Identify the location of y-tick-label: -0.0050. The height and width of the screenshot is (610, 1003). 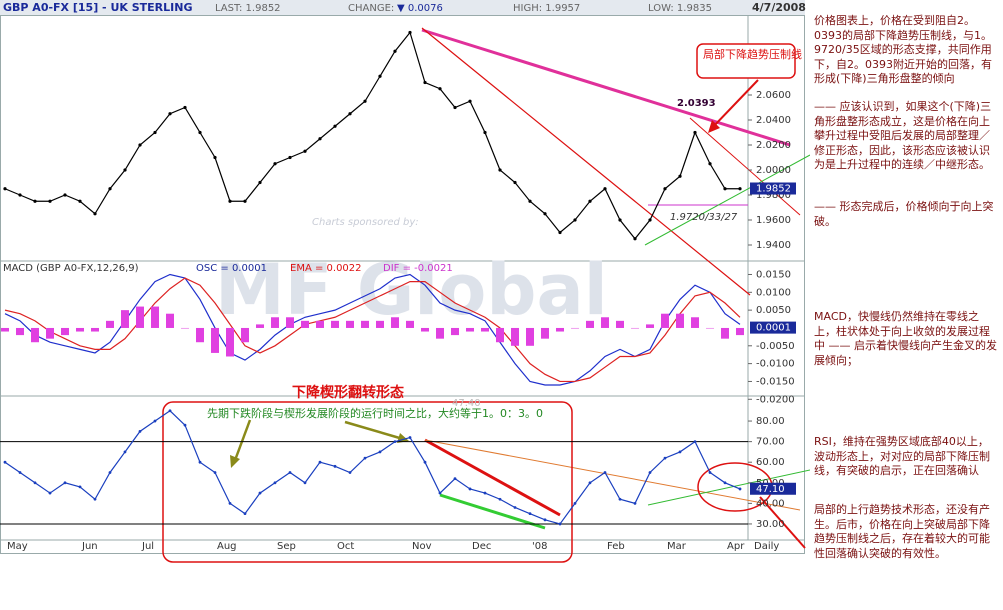
(775, 346).